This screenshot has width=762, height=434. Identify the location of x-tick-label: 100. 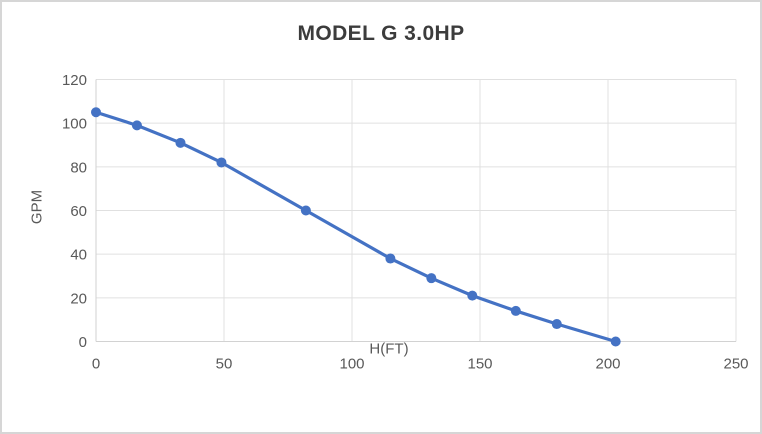
(351, 364).